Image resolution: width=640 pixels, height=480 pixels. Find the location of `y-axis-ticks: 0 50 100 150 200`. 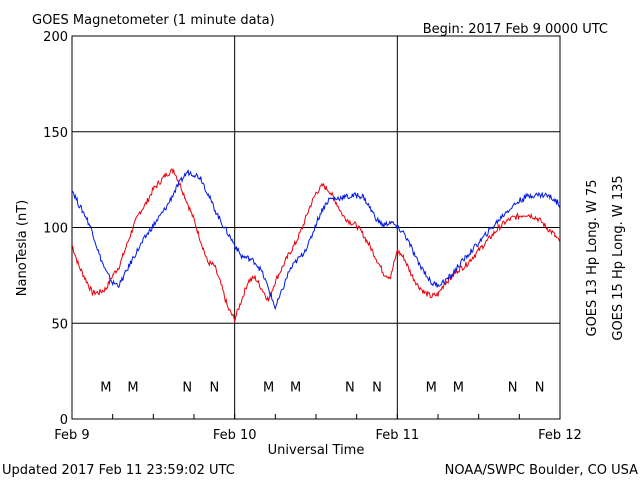

y-axis-ticks: 0 50 100 150 200 is located at coordinates (55, 229).